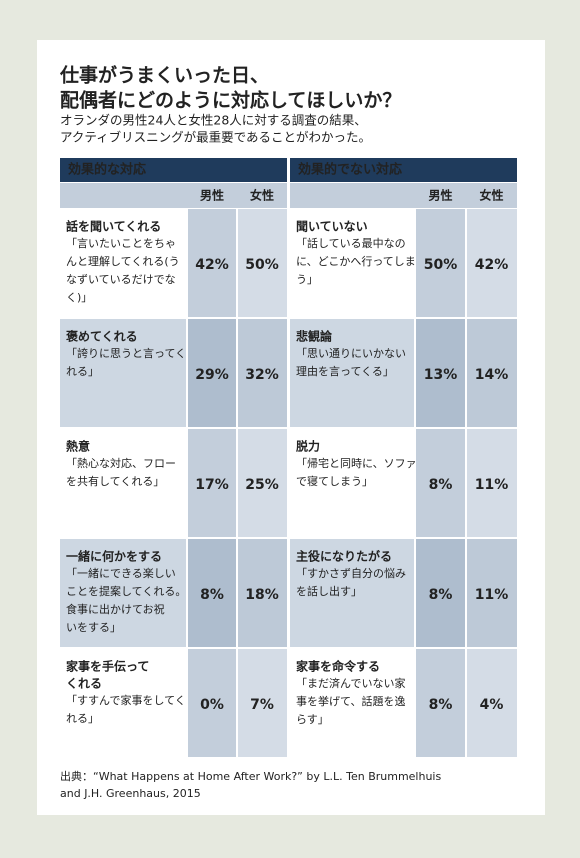 The width and height of the screenshot is (580, 858). Describe the element at coordinates (351, 353) in the screenshot. I see `row-quote: 「思い通りにいかない` at that location.